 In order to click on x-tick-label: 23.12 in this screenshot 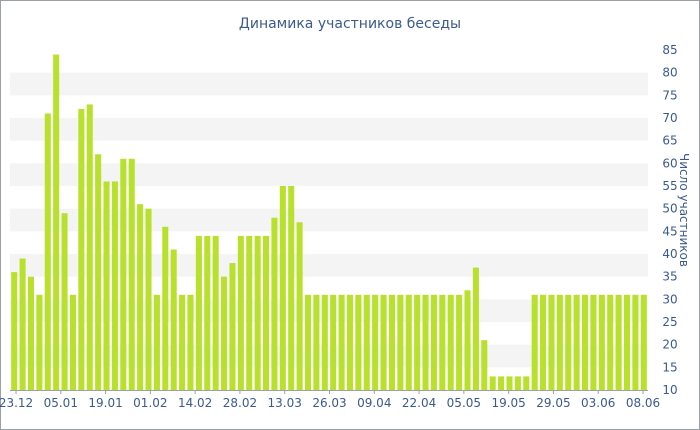, I will do `click(16, 403)`.